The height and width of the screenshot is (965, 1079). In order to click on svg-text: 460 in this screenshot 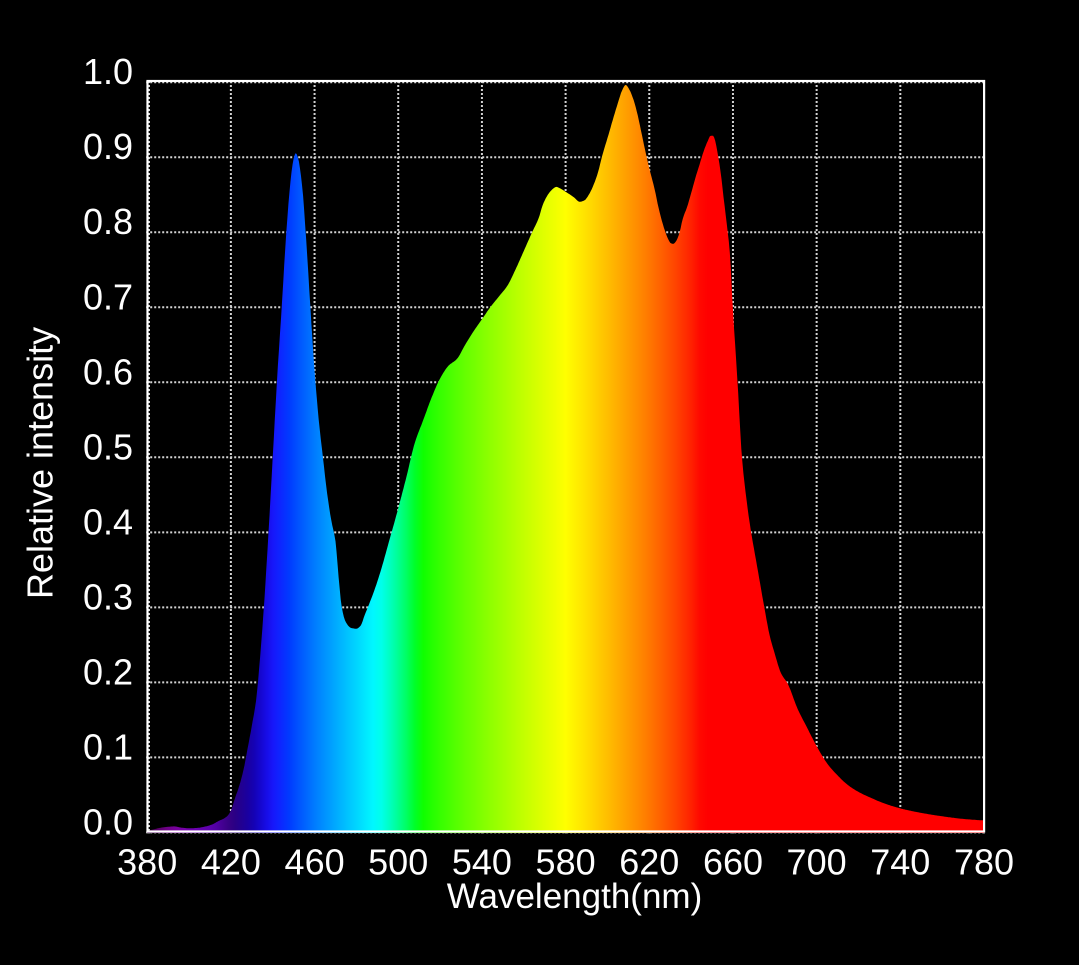, I will do `click(315, 862)`.